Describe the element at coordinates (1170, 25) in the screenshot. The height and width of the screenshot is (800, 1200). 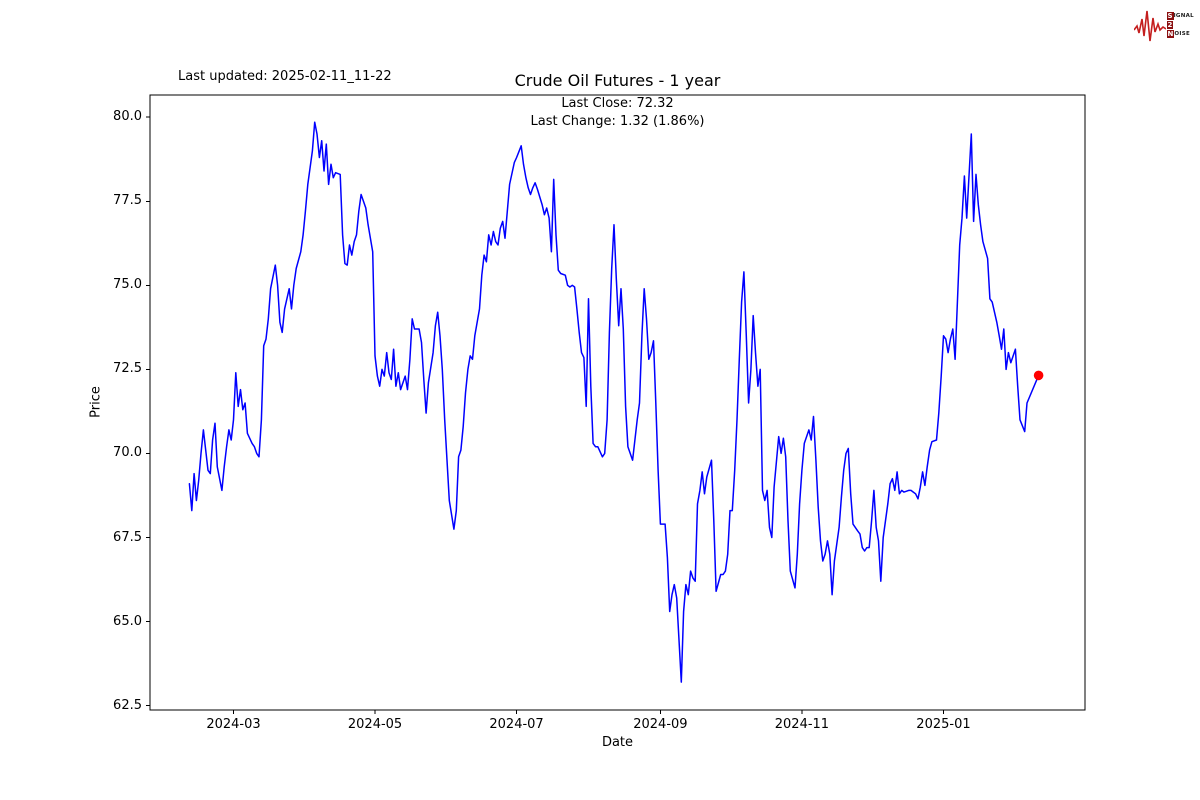
I see `logo-letter-2: 2` at that location.